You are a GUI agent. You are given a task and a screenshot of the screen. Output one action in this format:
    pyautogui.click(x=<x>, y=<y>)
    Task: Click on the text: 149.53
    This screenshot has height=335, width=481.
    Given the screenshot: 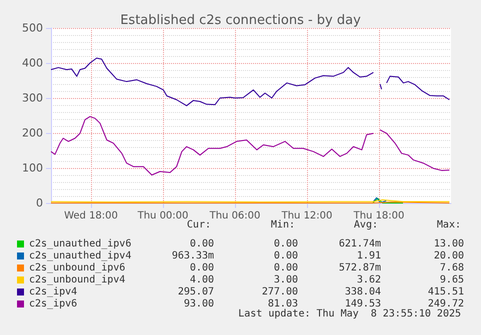 What is the action you would take?
    pyautogui.click(x=362, y=304)
    